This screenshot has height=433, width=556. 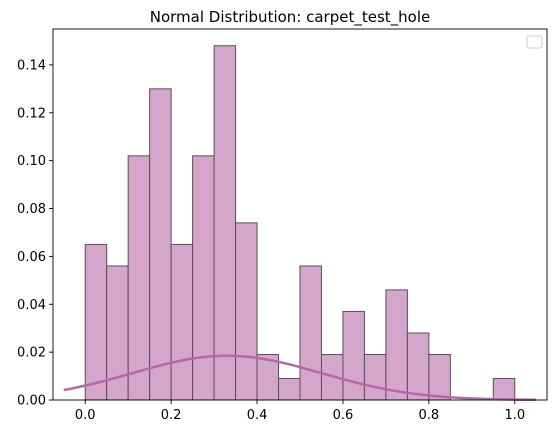 I want to click on fitted-curve-group, so click(x=300, y=378).